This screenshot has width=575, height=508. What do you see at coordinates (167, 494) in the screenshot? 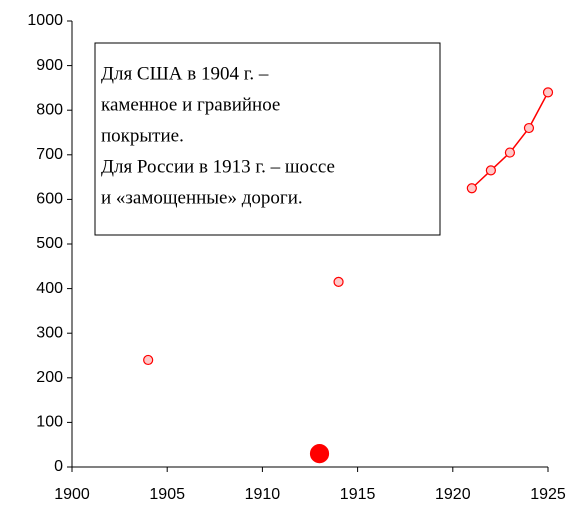
I see `x-tick-label: 1905` at bounding box center [167, 494].